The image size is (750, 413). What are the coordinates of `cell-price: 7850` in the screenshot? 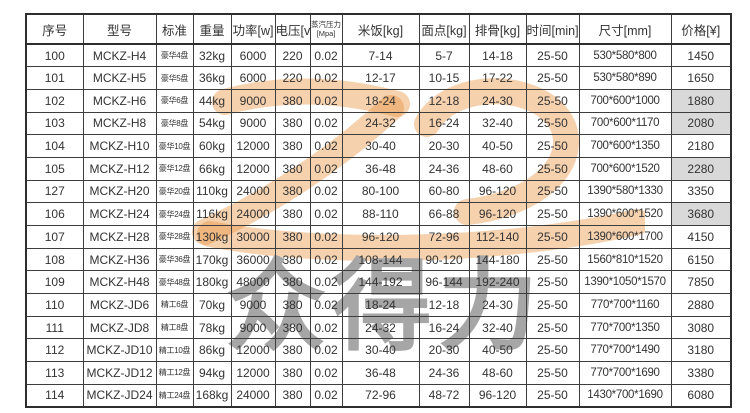 It's located at (701, 282).